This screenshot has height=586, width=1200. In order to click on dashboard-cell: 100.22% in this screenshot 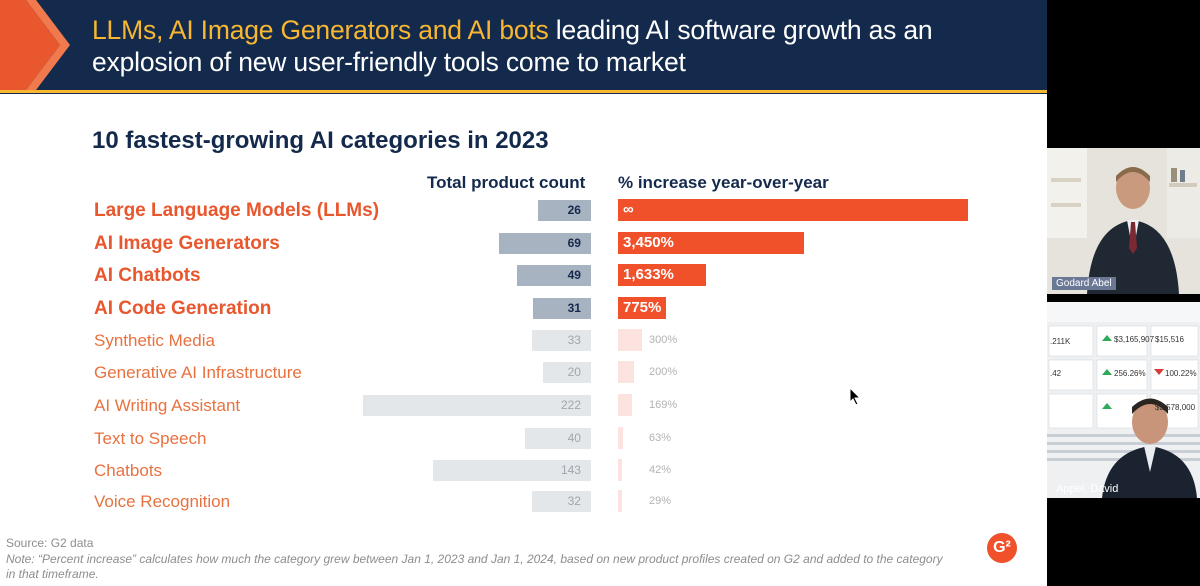, I will do `click(1181, 373)`.